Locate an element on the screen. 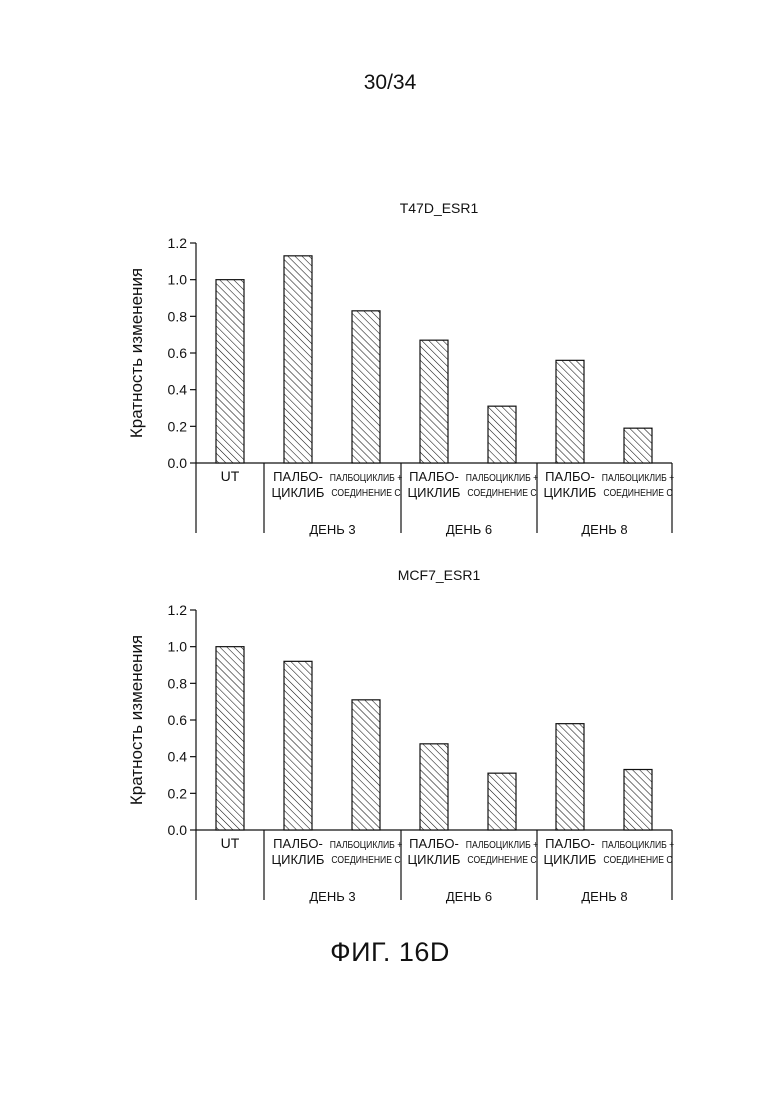 This screenshot has width=780, height=1103. chart-title: T47D_ESR1 is located at coordinates (439, 208).